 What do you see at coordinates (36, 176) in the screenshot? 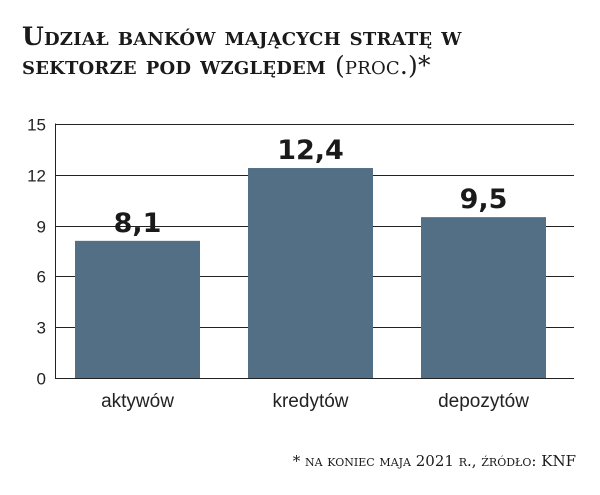
I see `y-tick-label: 12` at bounding box center [36, 176].